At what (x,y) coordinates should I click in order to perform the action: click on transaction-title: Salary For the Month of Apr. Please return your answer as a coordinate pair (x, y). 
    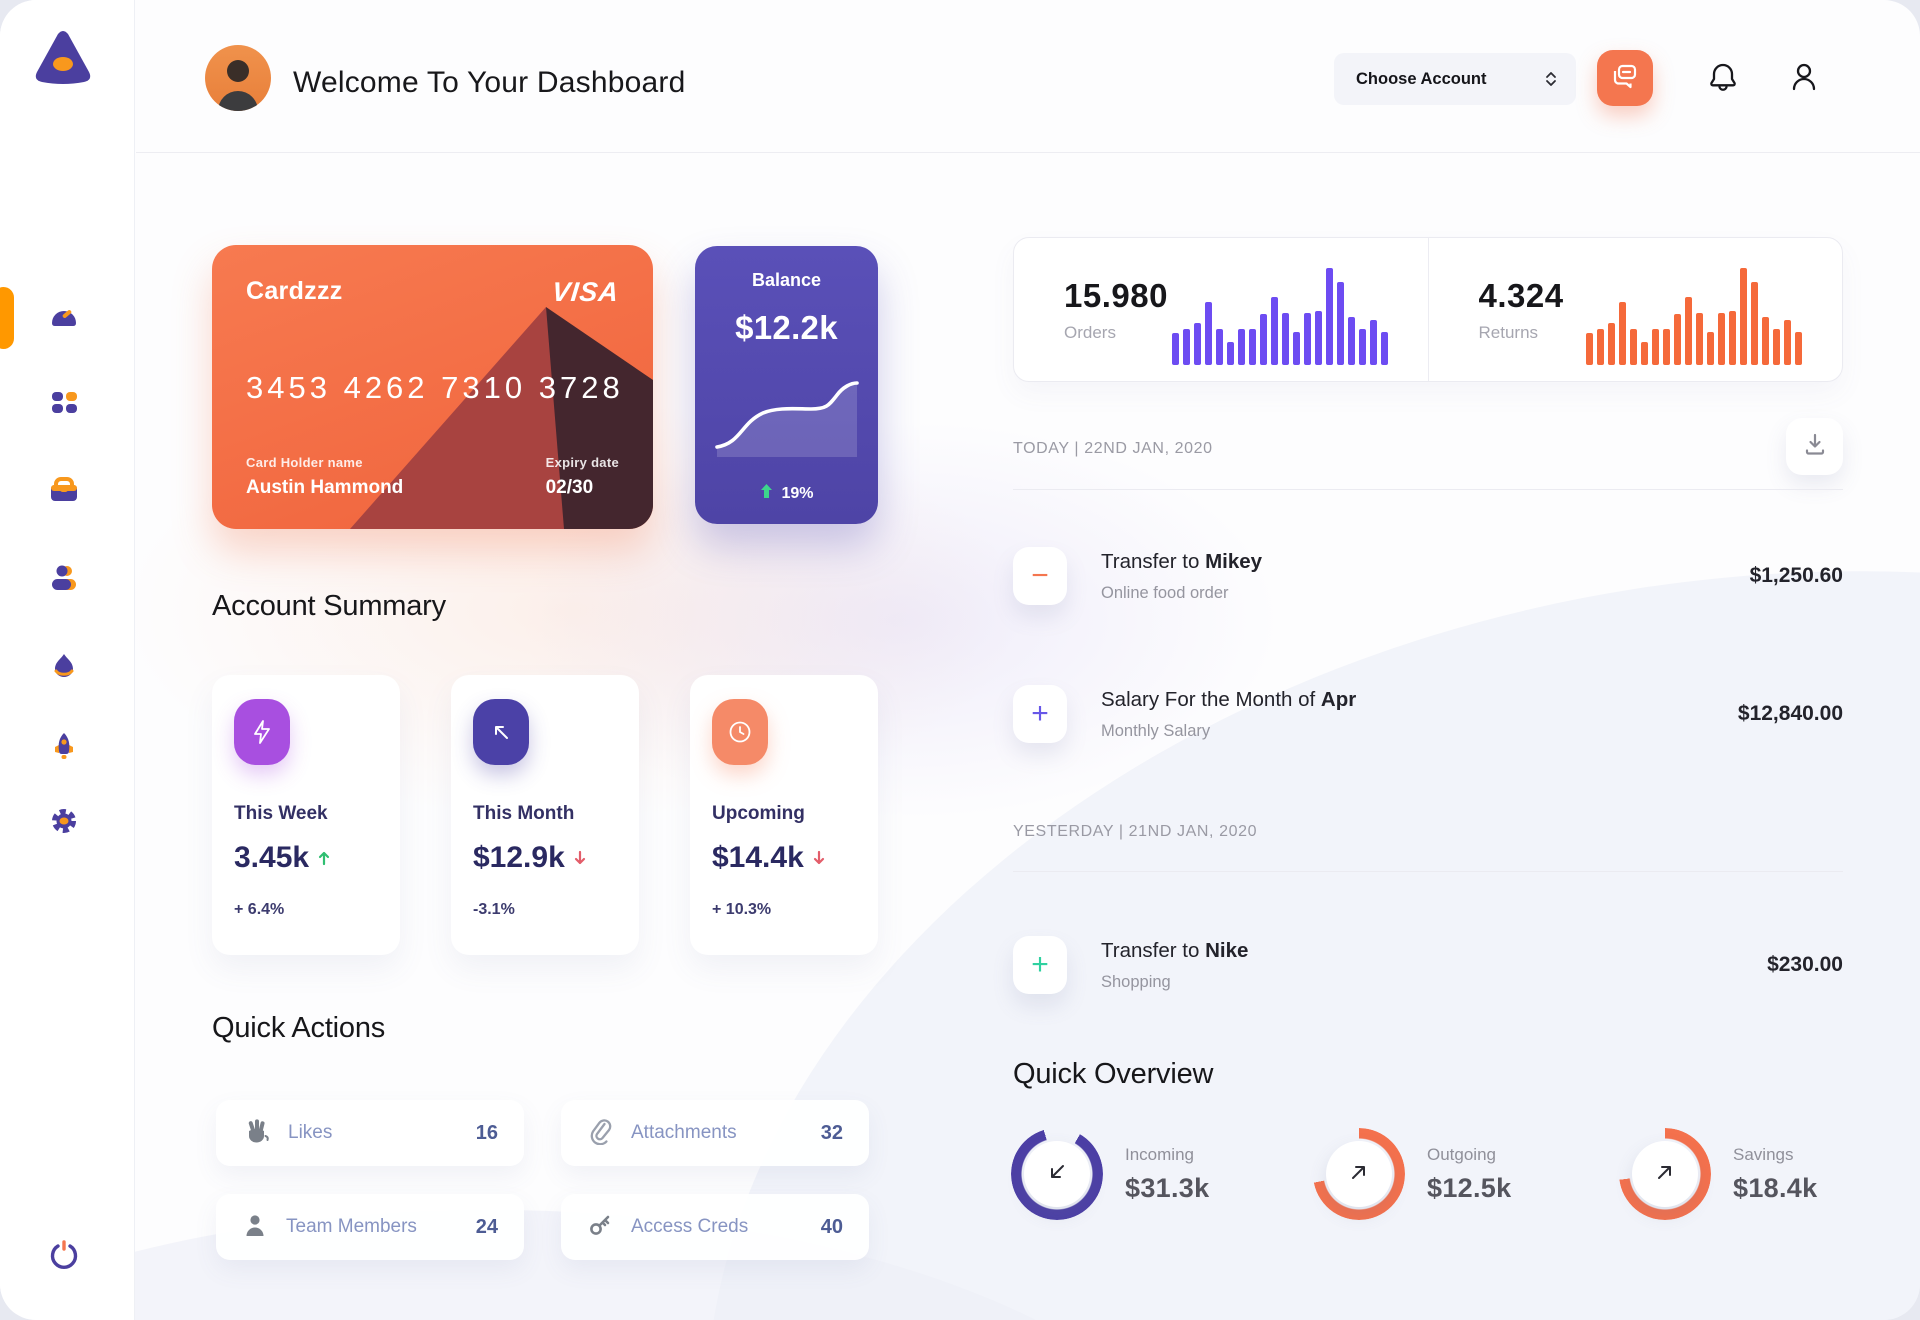
    Looking at the image, I should click on (1229, 699).